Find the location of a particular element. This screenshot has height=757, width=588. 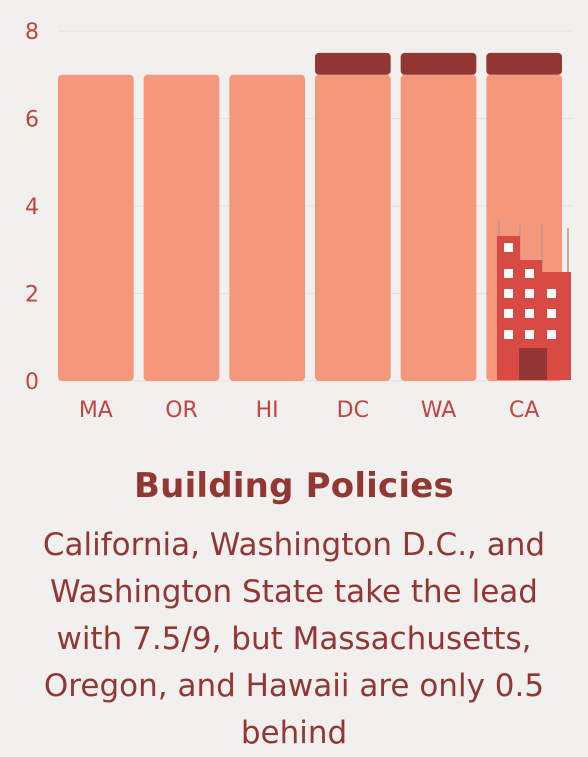

x-tick-label: MA is located at coordinates (96, 410).